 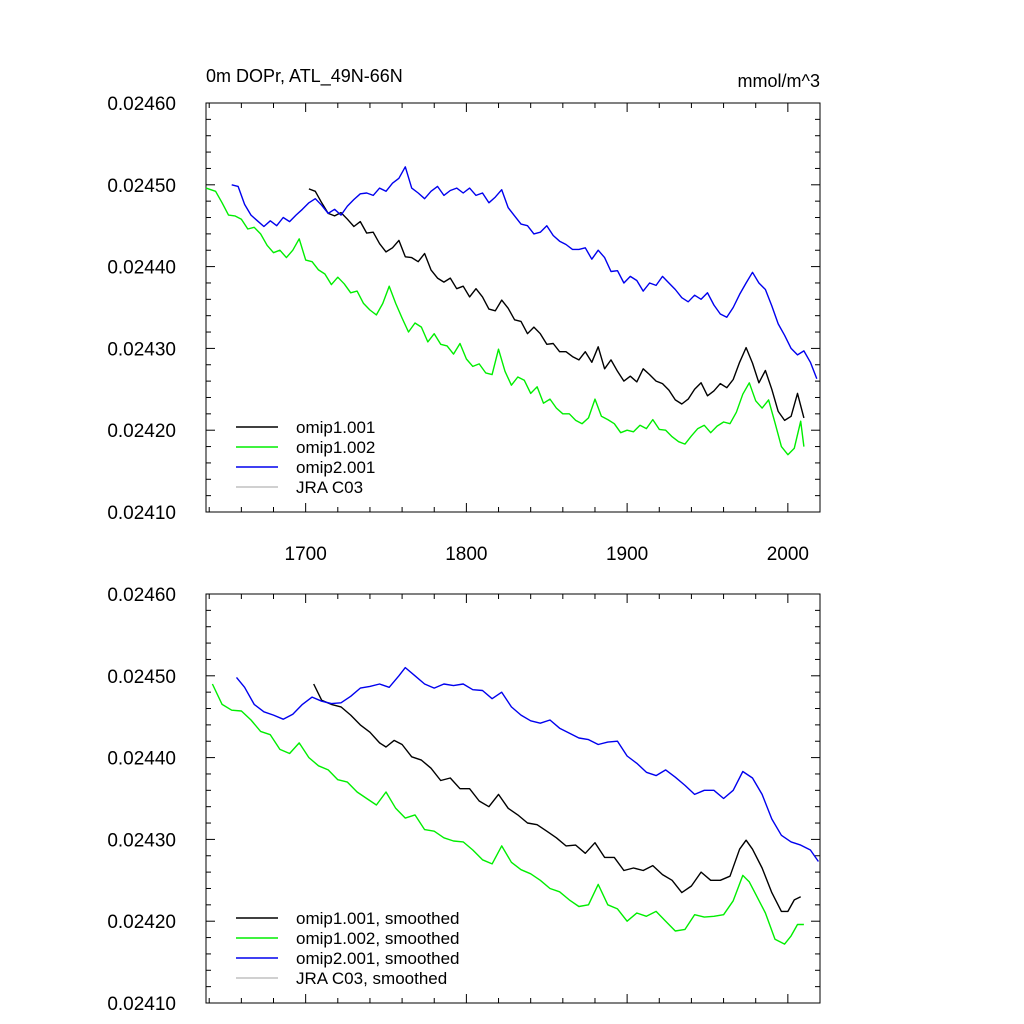 What do you see at coordinates (557, 798) in the screenshot?
I see `panel2-series-omip1-001-smoothed` at bounding box center [557, 798].